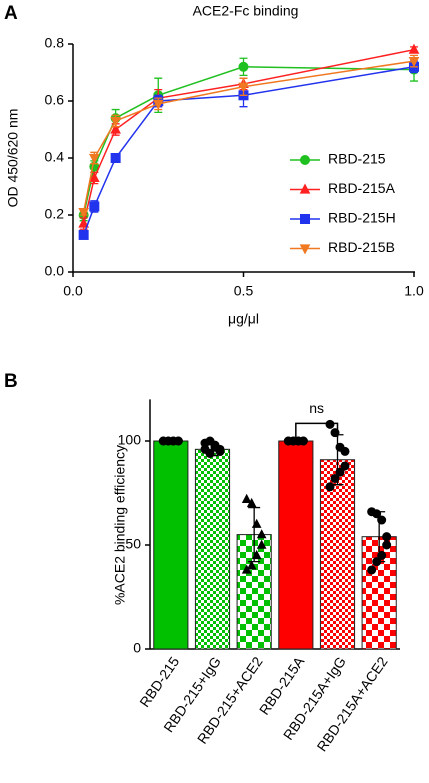  Describe the element at coordinates (11, 13) in the screenshot. I see `panel-label: A` at that location.